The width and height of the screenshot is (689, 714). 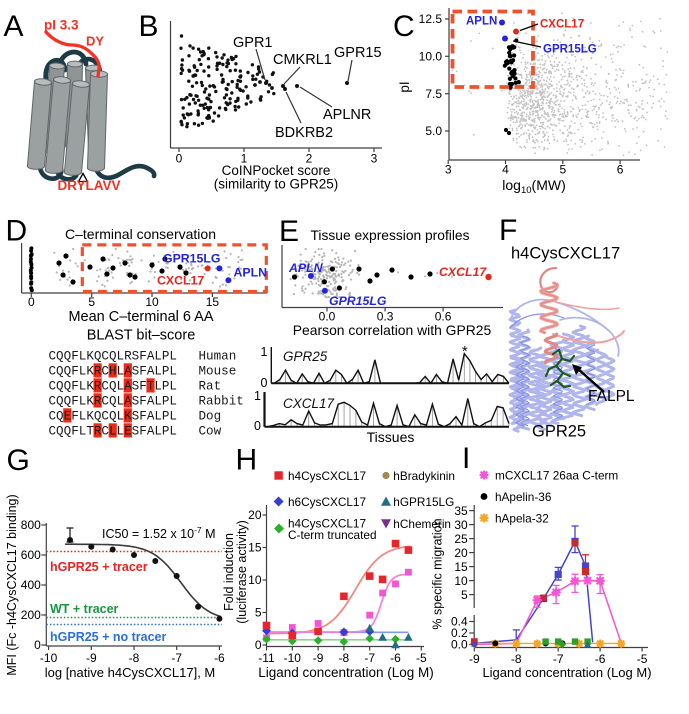 What do you see at coordinates (433, 94) in the screenshot?
I see `svg-text: 7.5` at bounding box center [433, 94].